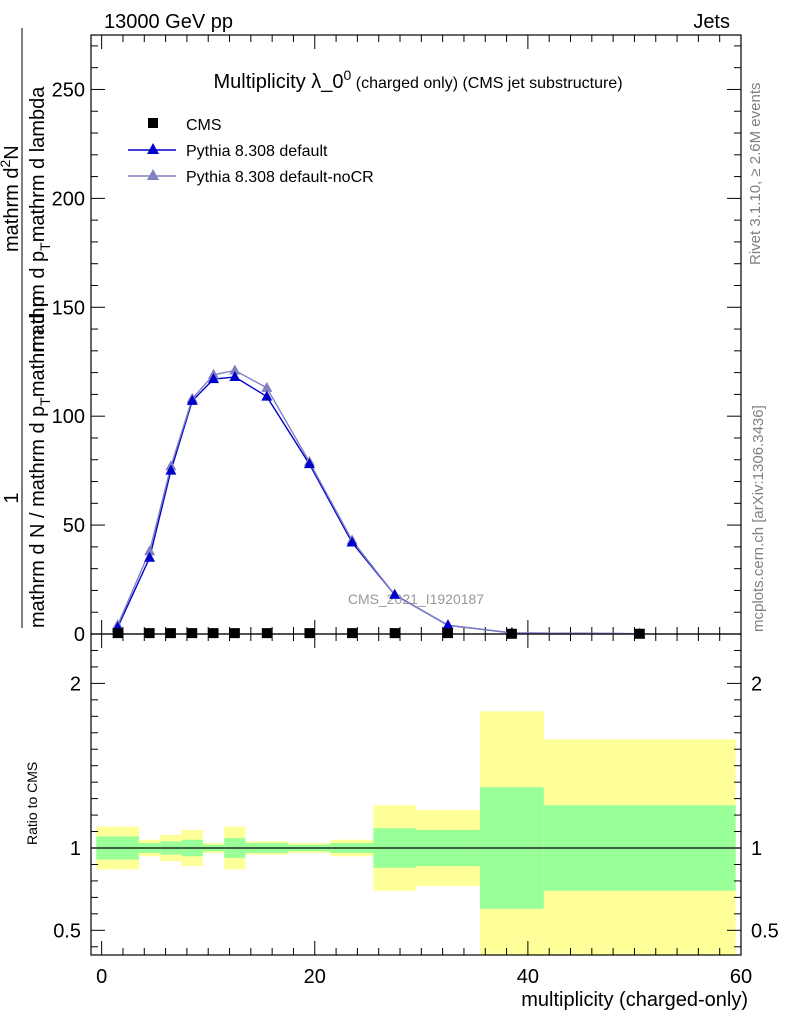  What do you see at coordinates (38, 517) in the screenshot?
I see `ylabel-denominator-1: mathrm d N / mathrm d p` at bounding box center [38, 517].